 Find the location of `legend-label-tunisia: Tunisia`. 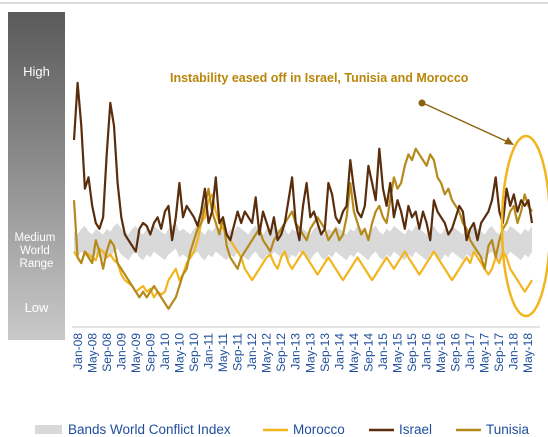

legend-label-tunisia: Tunisia is located at coordinates (508, 429).